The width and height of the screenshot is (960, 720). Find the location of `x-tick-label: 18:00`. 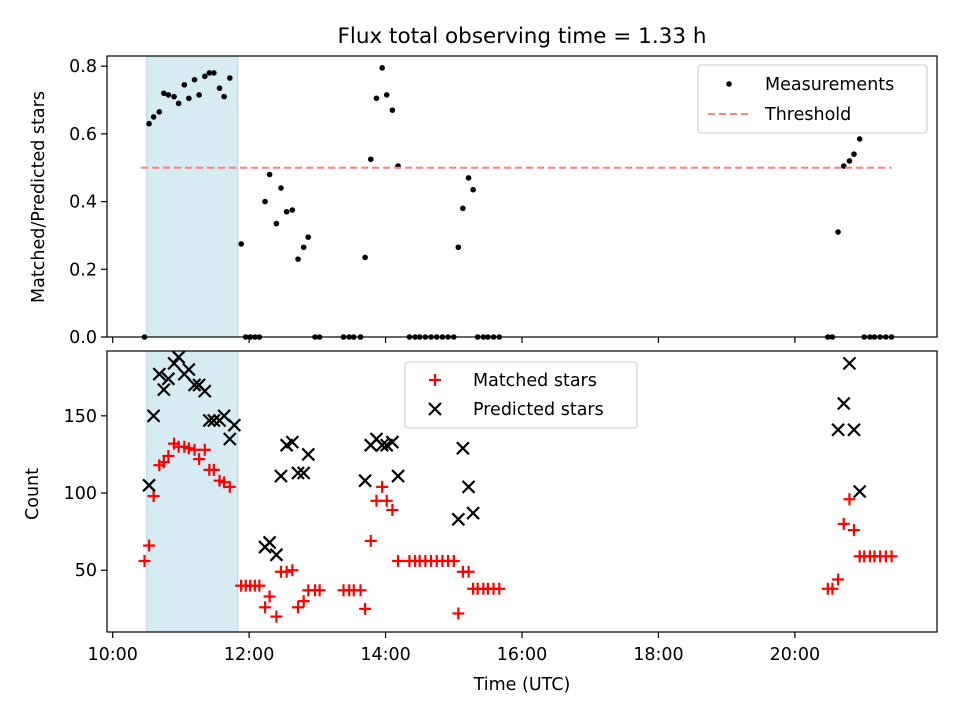

x-tick-label: 18:00 is located at coordinates (658, 655).